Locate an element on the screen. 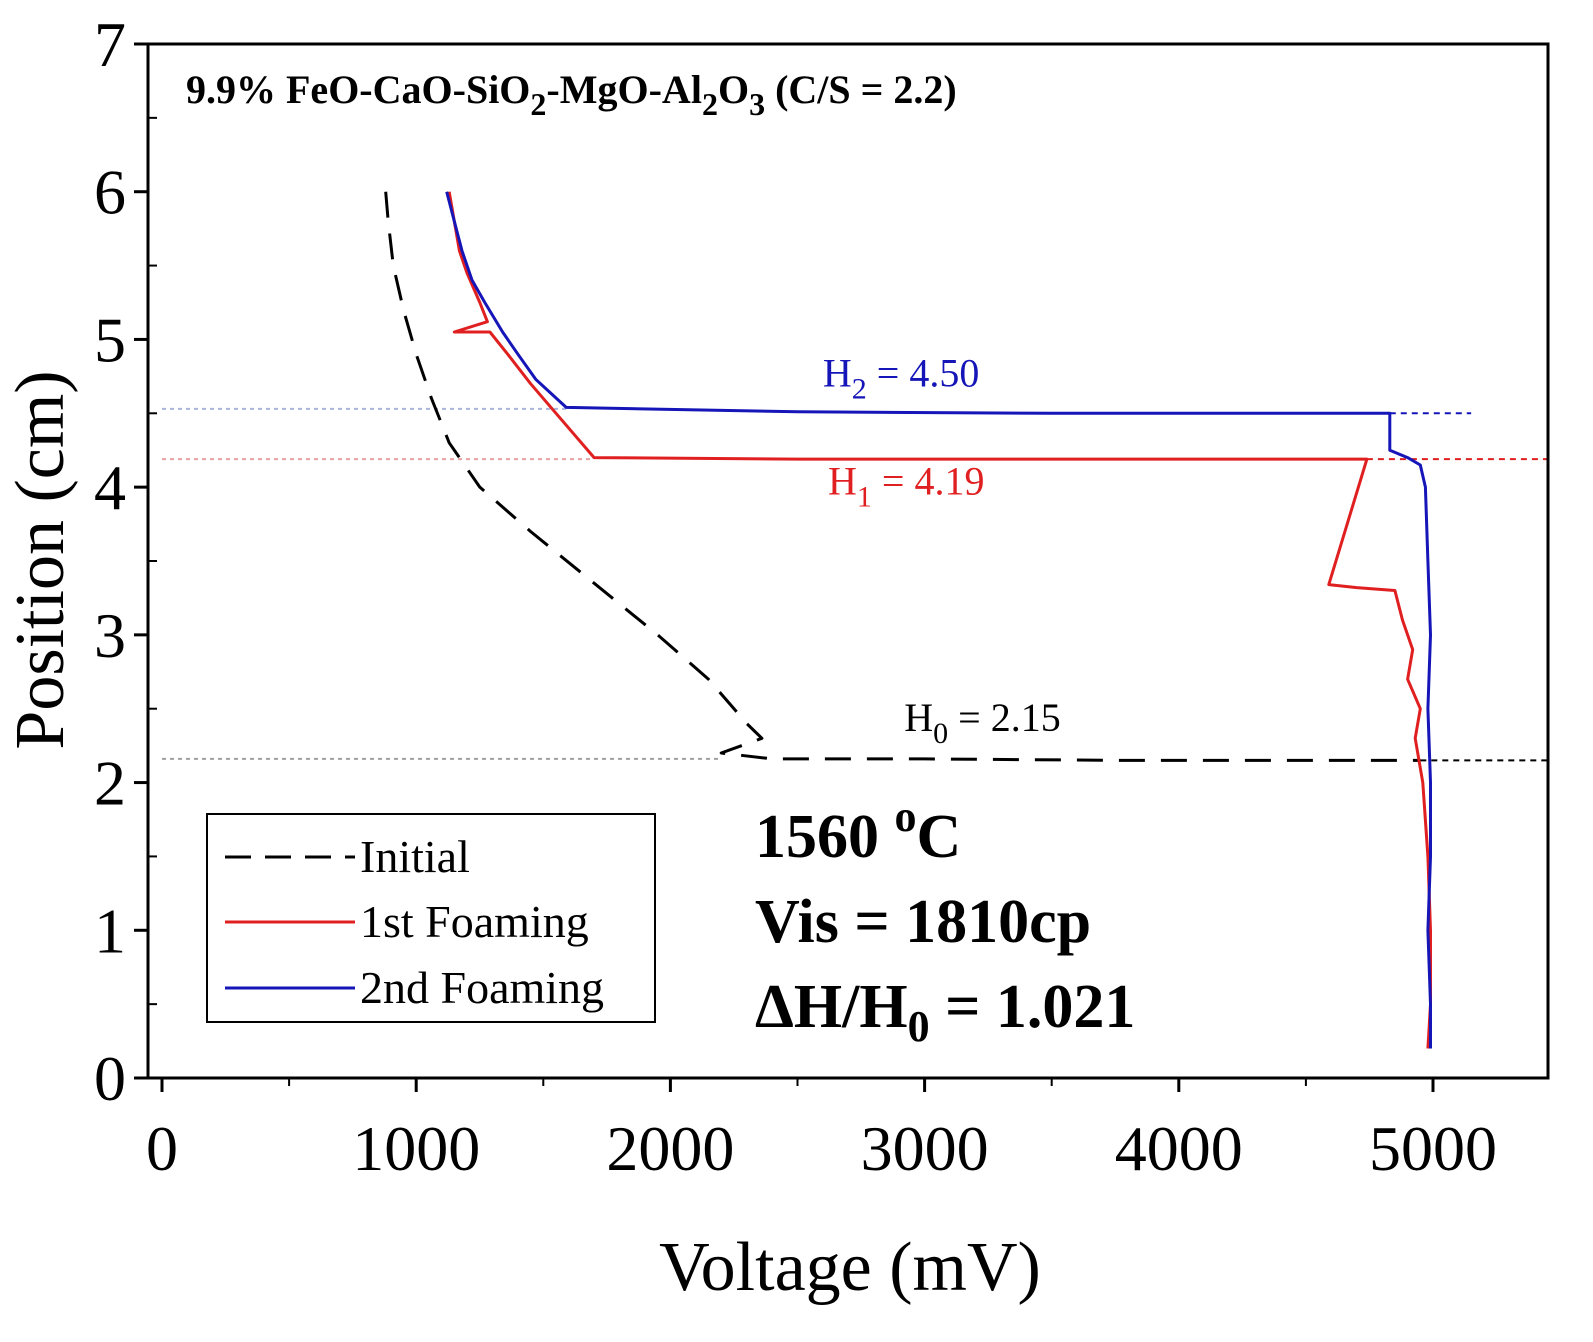 This screenshot has width=1593, height=1342. annotation-h2-subscript: 2 is located at coordinates (859, 389).